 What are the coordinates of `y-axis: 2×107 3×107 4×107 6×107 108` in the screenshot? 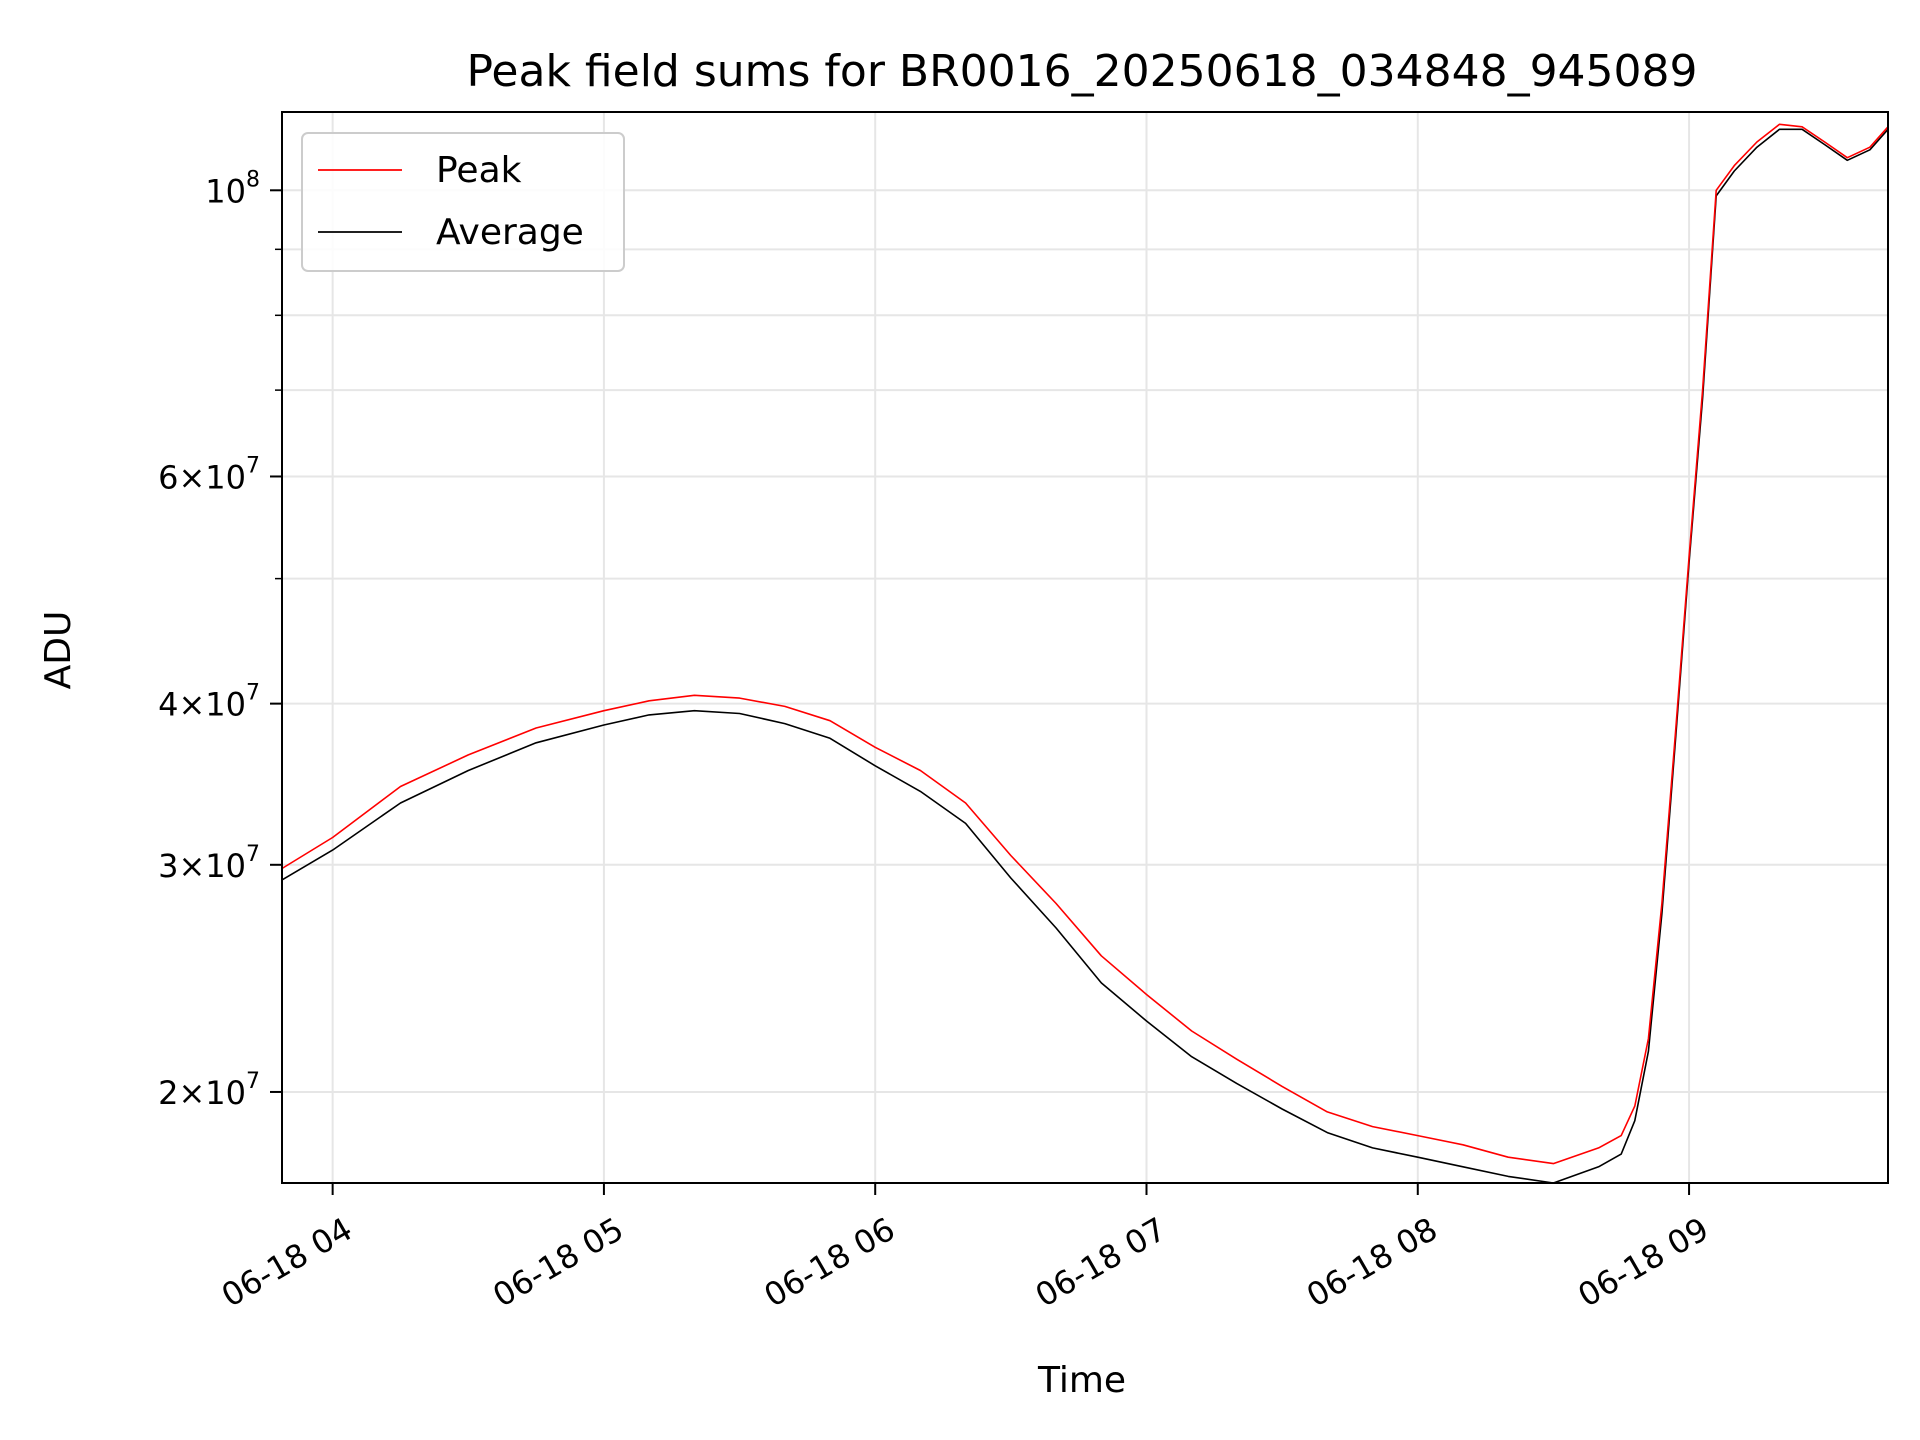 It's located at (220, 639).